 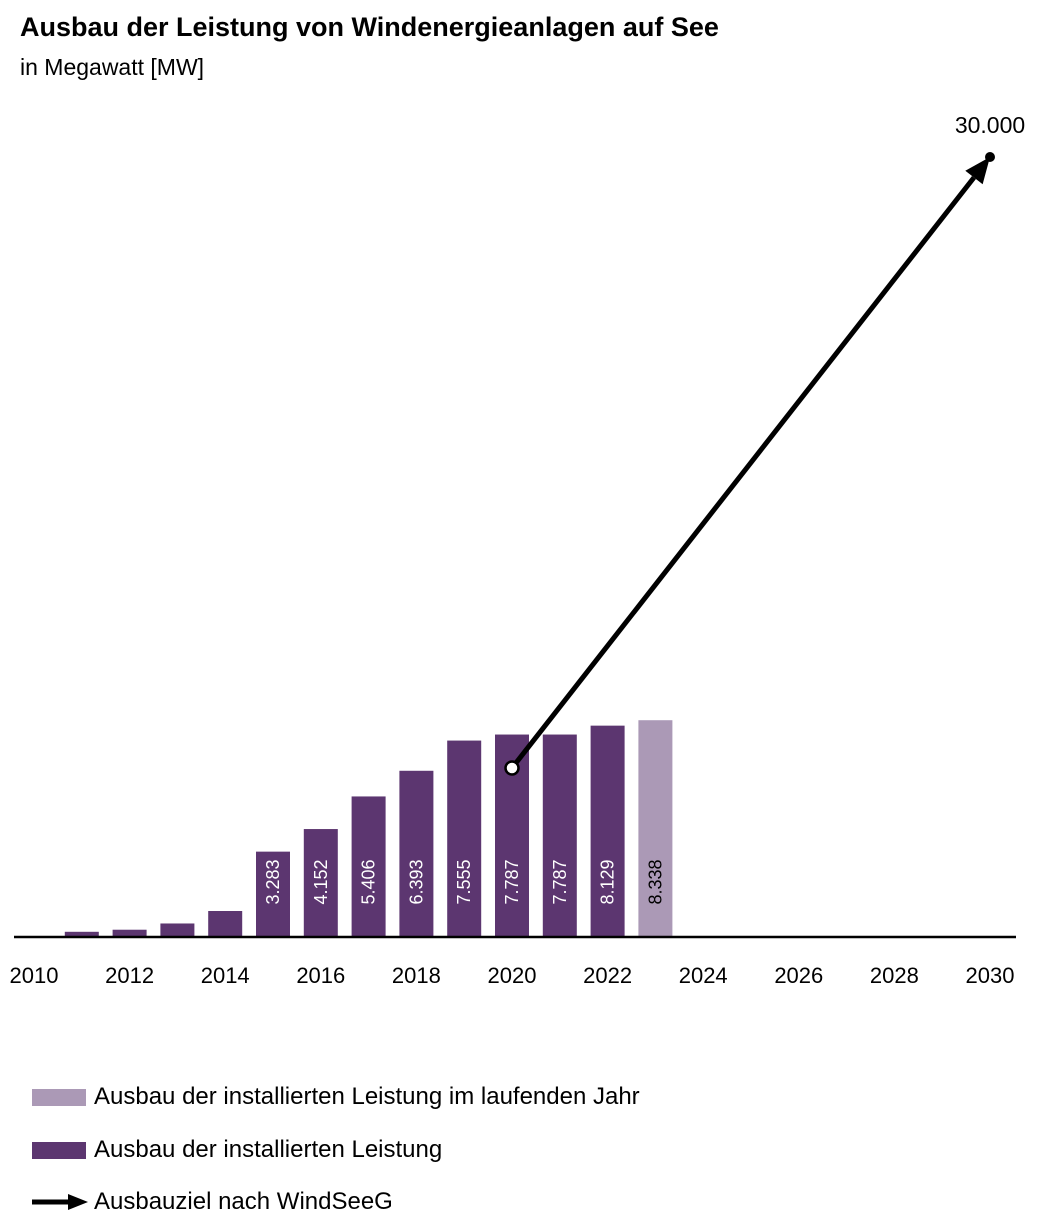 I want to click on bar-2023, so click(x=655, y=828).